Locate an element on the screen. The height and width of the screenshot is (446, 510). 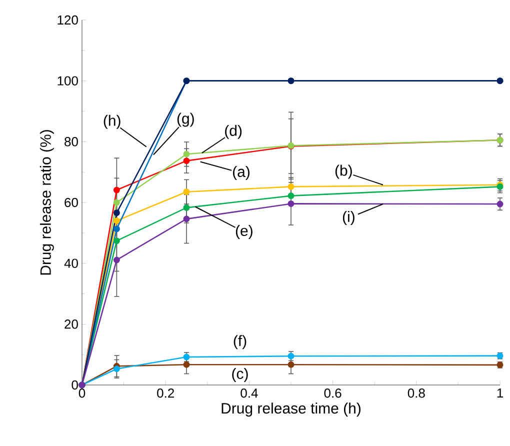
annotation: (i) is located at coordinates (348, 218).